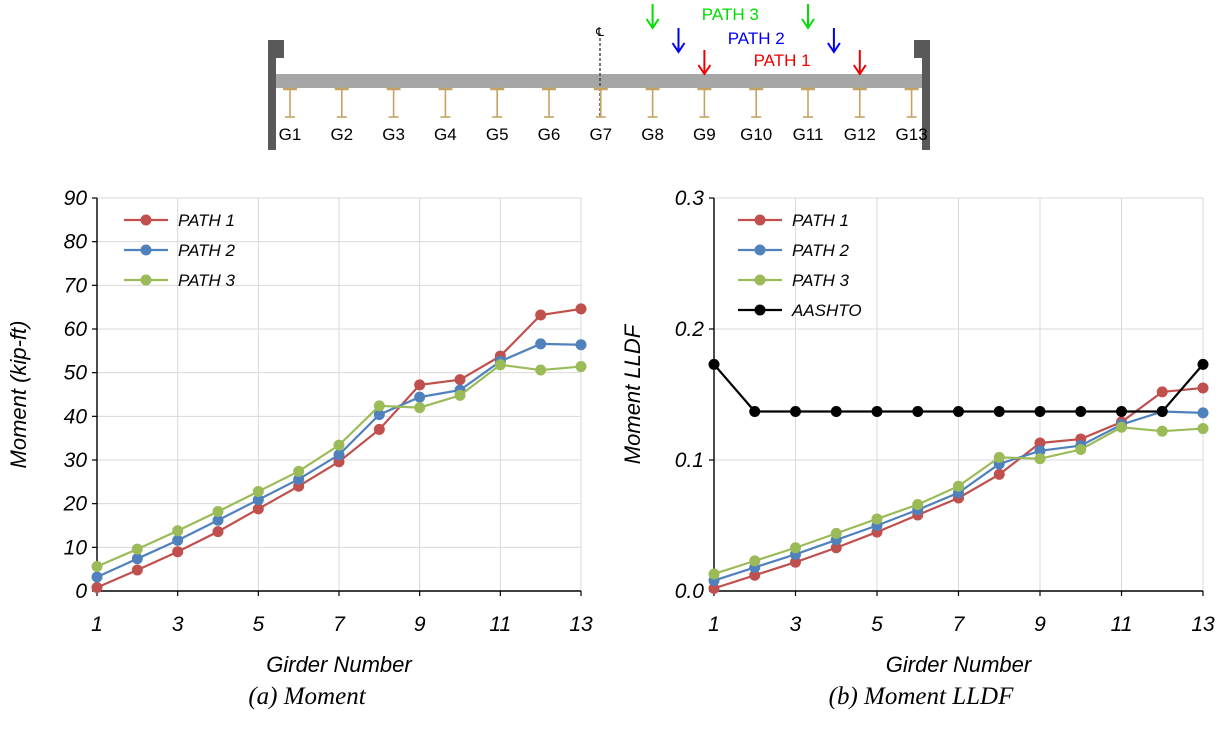  I want to click on y-tick-label: 90, so click(76, 198).